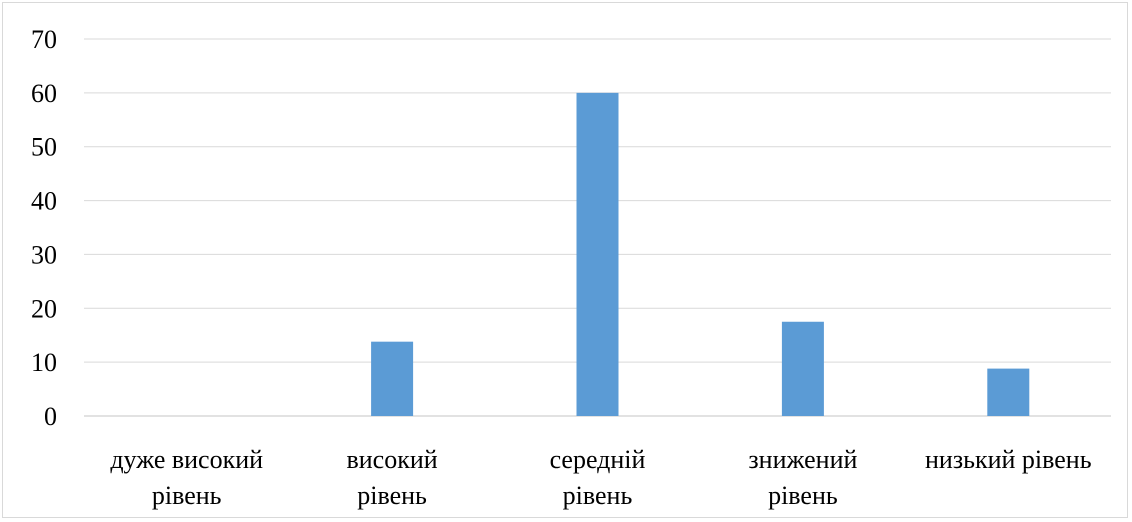 The width and height of the screenshot is (1132, 522). What do you see at coordinates (391, 459) in the screenshot?
I see `x-category-label-line: високий` at bounding box center [391, 459].